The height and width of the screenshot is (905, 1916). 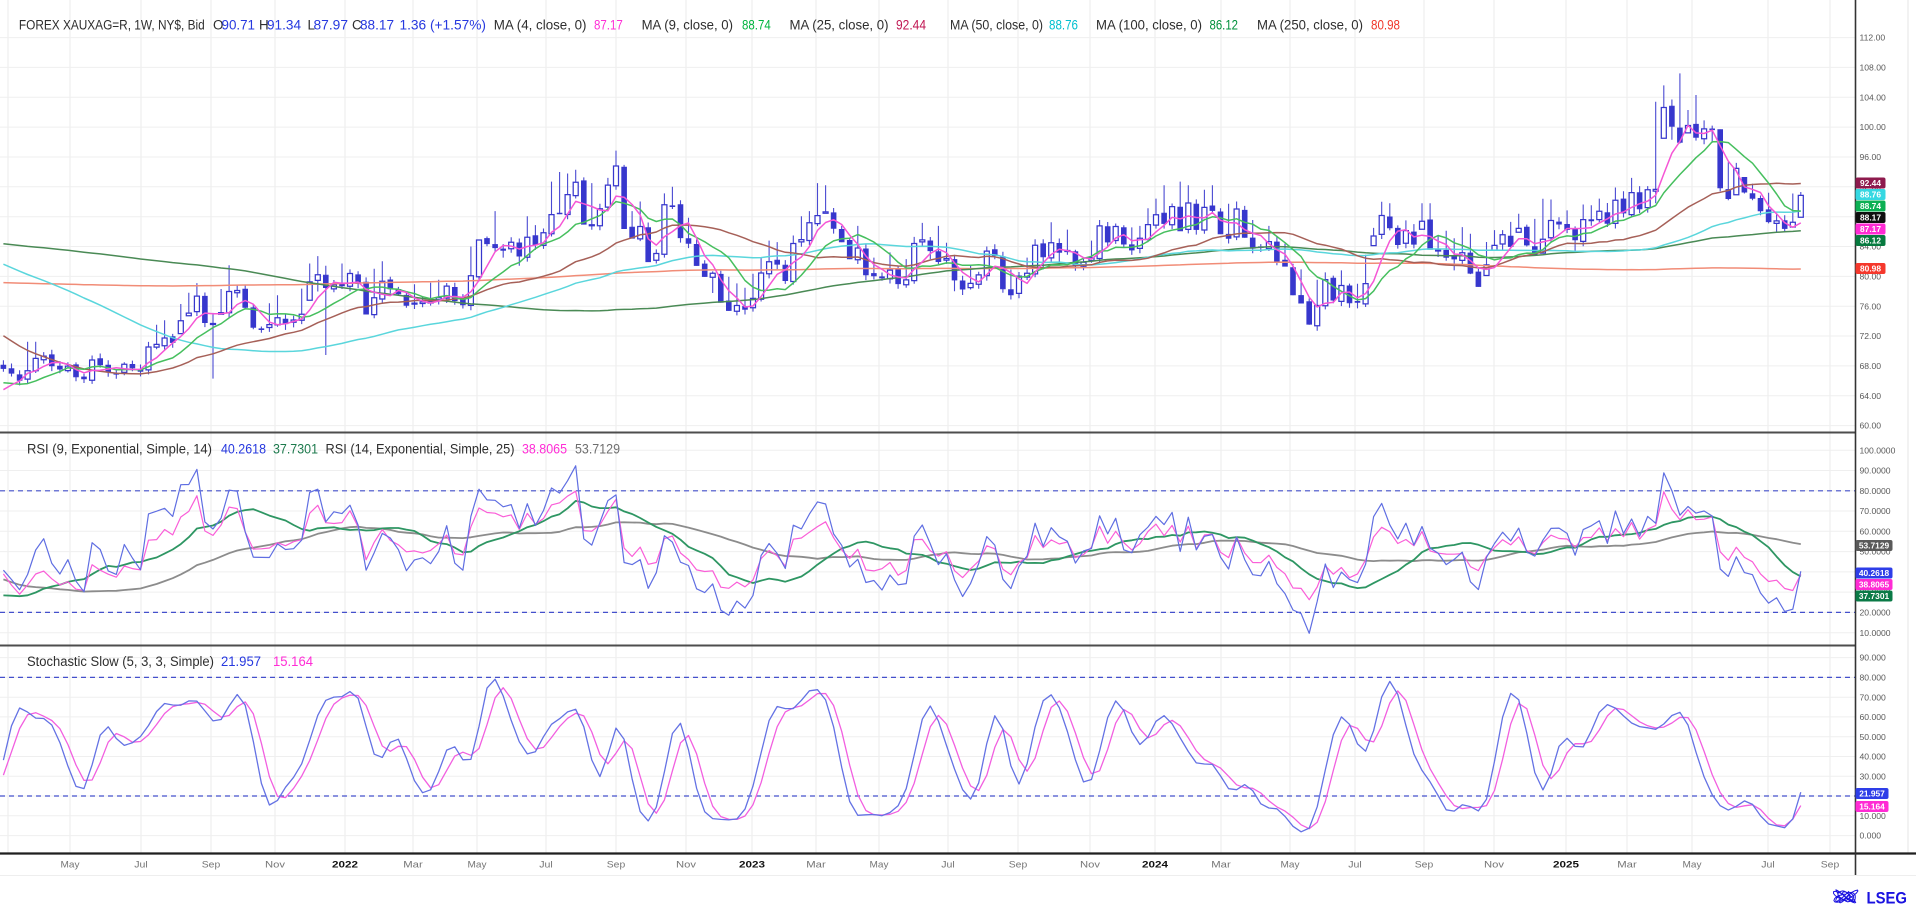 What do you see at coordinates (1887, 897) in the screenshot?
I see `svg-text: LSEG` at bounding box center [1887, 897].